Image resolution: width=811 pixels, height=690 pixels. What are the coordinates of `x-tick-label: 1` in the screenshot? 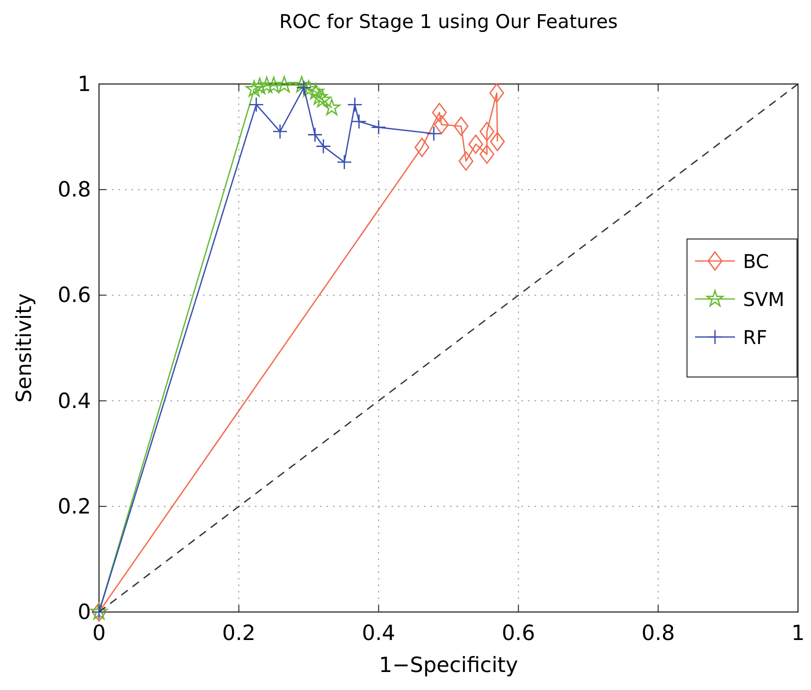 It's located at (798, 633).